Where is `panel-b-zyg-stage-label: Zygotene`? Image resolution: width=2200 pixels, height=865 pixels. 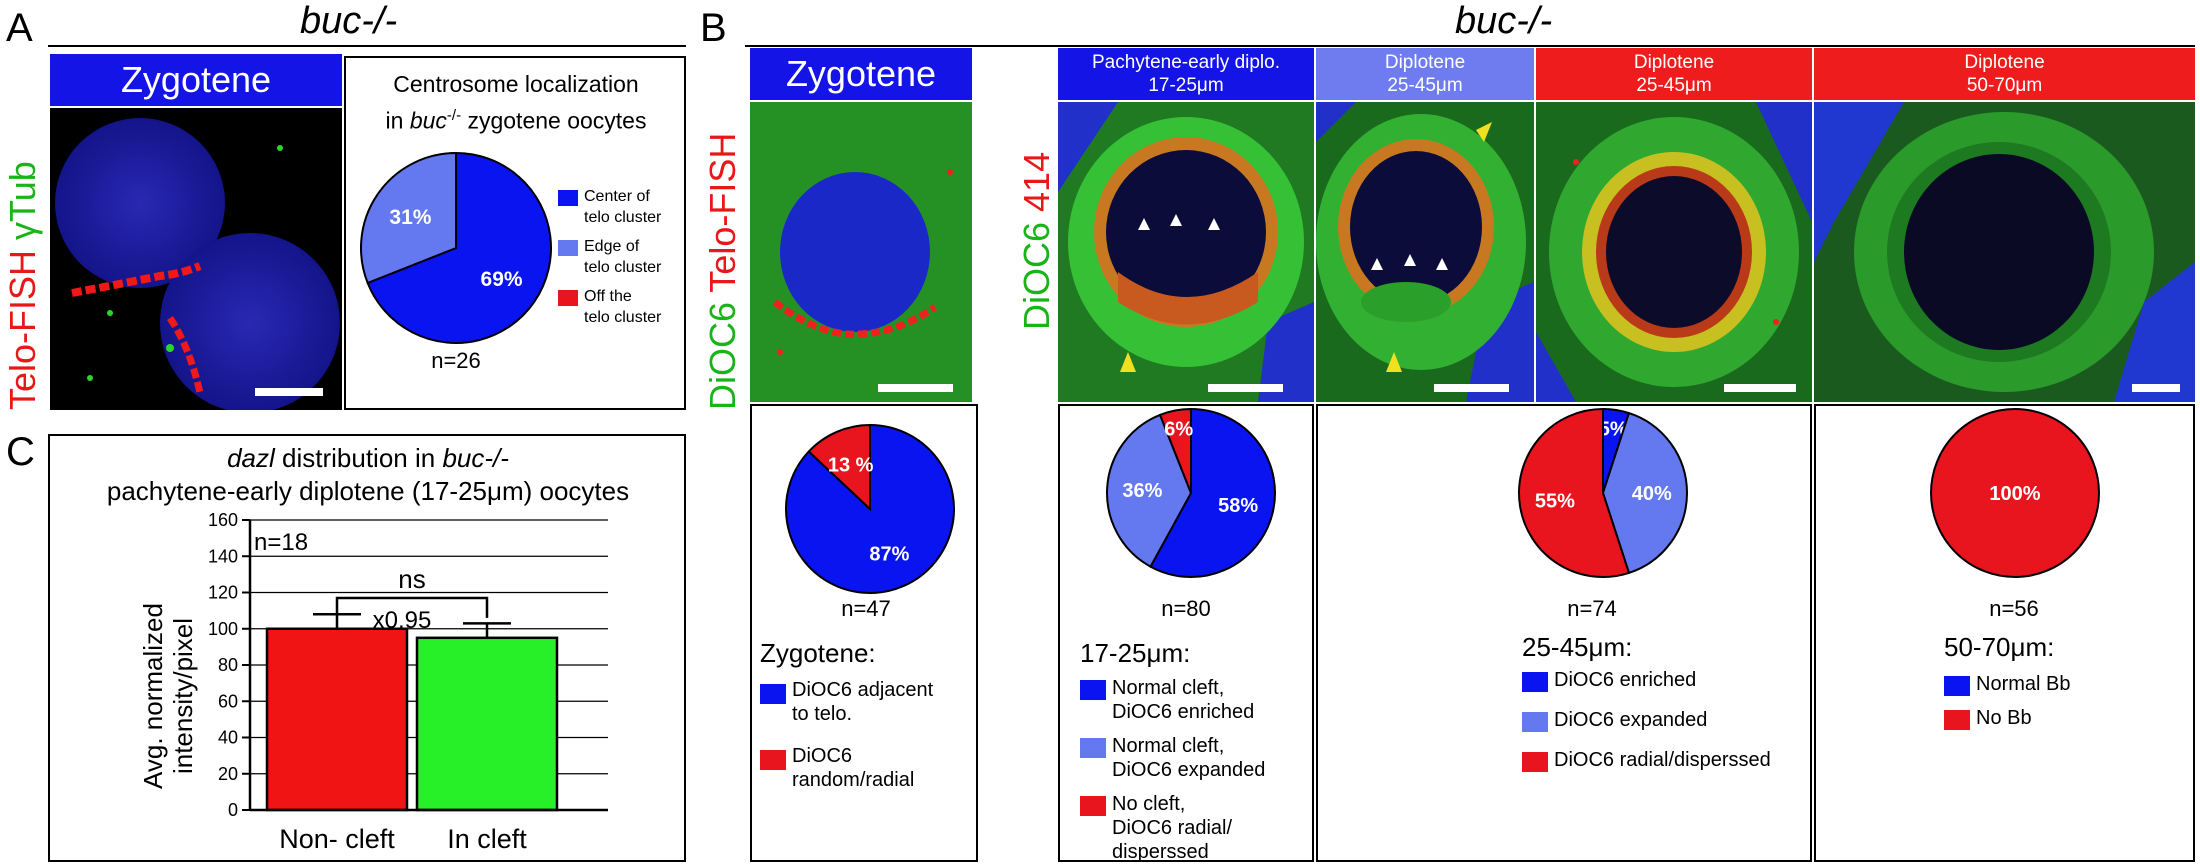 panel-b-zyg-stage-label: Zygotene is located at coordinates (861, 73).